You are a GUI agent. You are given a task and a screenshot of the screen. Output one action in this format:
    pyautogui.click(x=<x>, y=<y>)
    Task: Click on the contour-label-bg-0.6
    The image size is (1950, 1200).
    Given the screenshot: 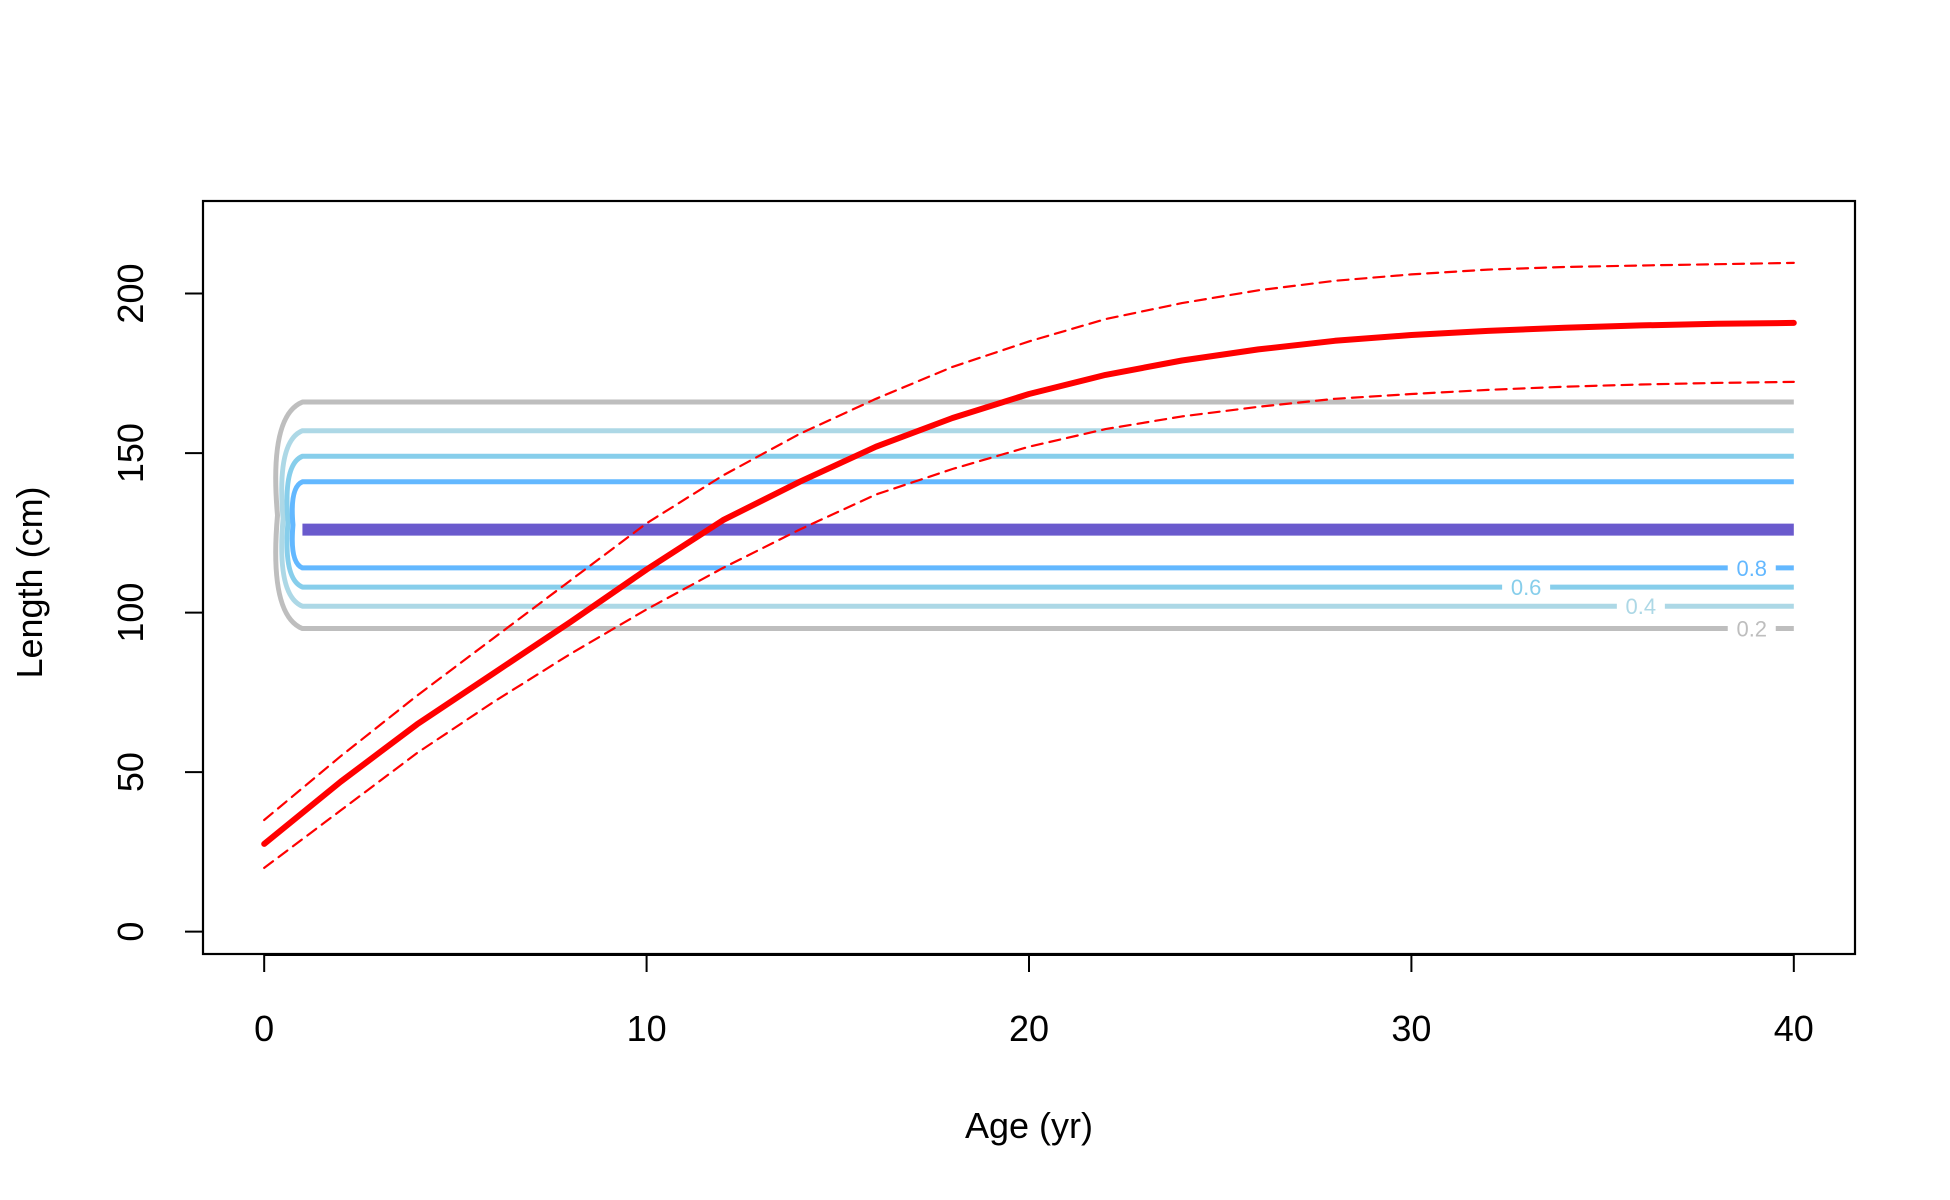 What is the action you would take?
    pyautogui.click(x=1526, y=587)
    